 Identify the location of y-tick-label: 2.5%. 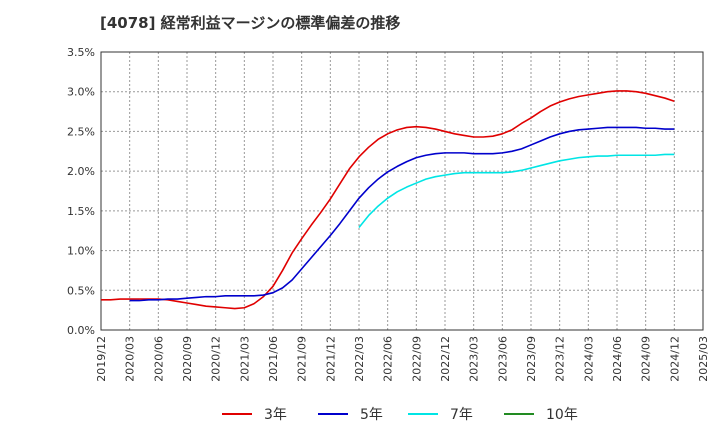
(81, 131).